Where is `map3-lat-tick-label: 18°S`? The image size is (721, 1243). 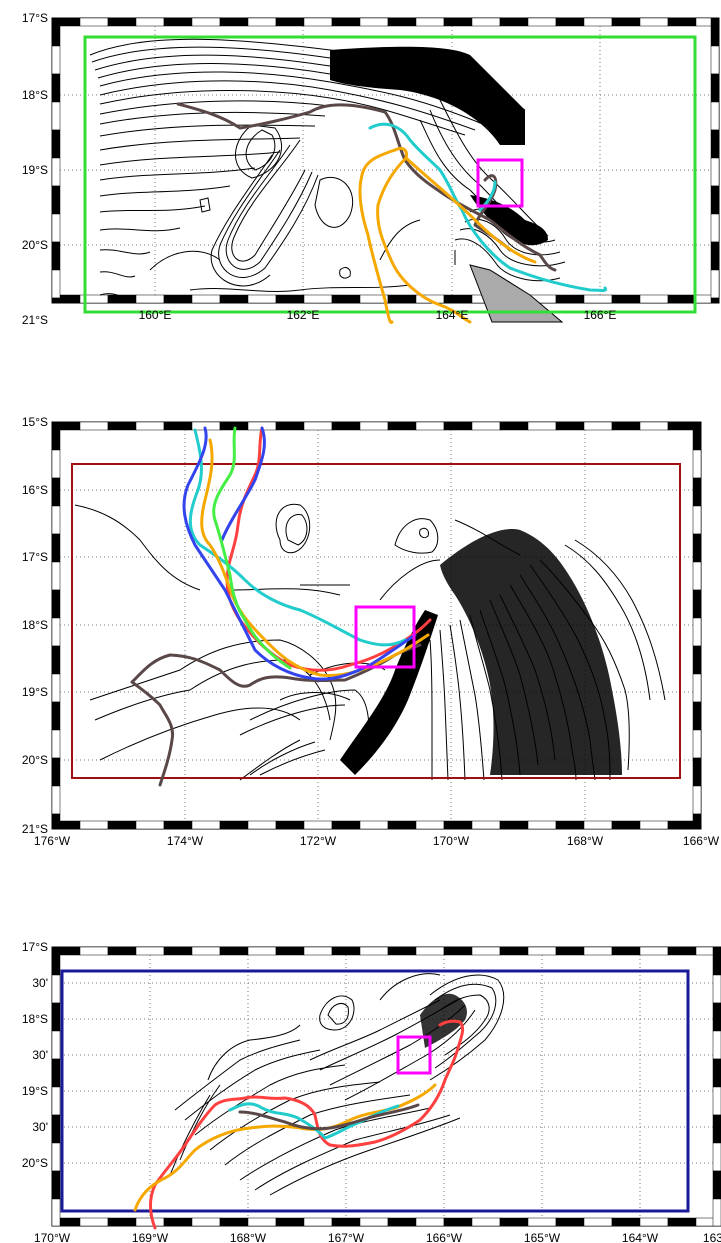 map3-lat-tick-label: 18°S is located at coordinates (35, 1019).